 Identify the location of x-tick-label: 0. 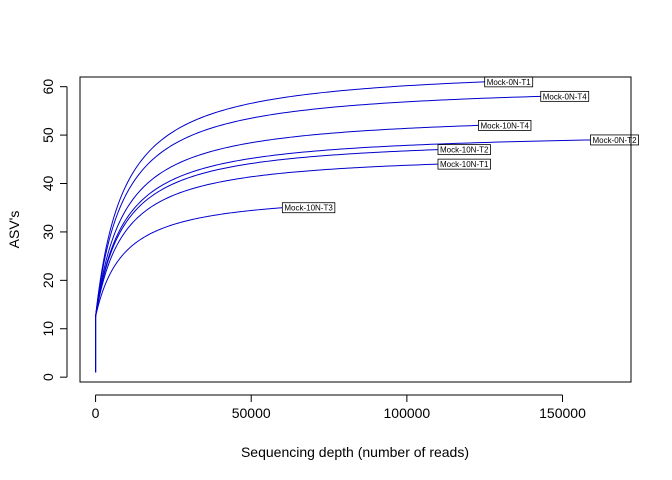
(96, 413).